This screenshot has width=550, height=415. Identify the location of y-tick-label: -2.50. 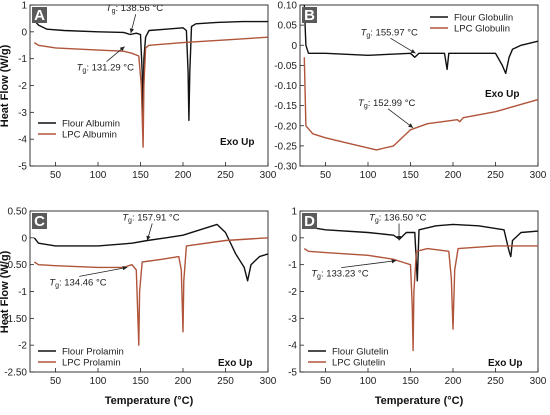
(15, 373).